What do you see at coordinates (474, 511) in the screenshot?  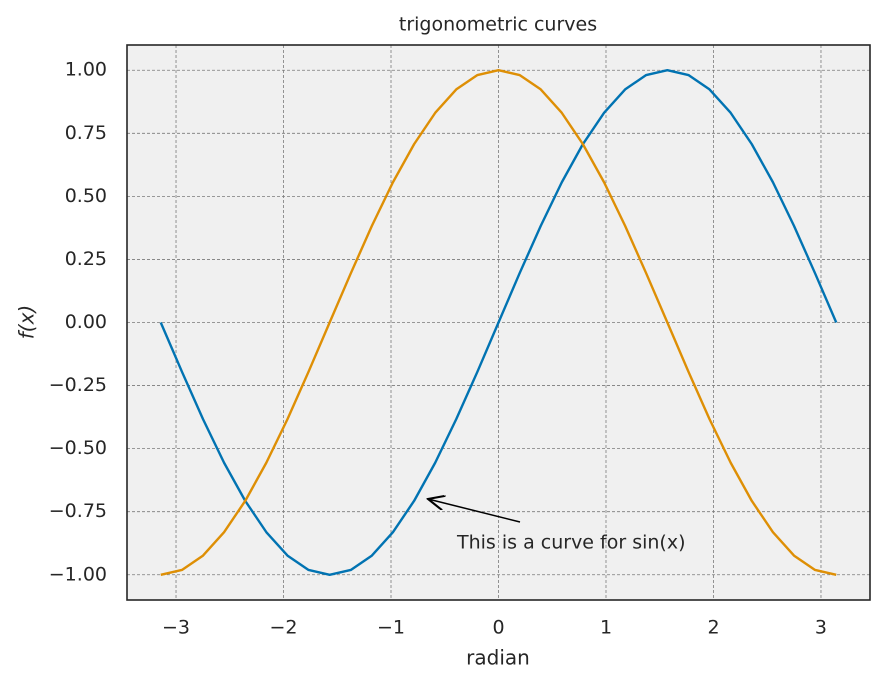 I see `annotation-arrow` at bounding box center [474, 511].